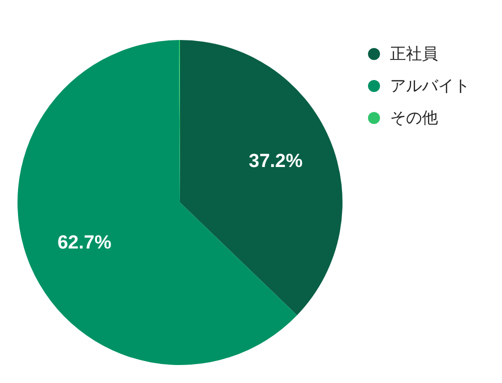  What do you see at coordinates (275, 161) in the screenshot?
I see `data-label: 37.2%` at bounding box center [275, 161].